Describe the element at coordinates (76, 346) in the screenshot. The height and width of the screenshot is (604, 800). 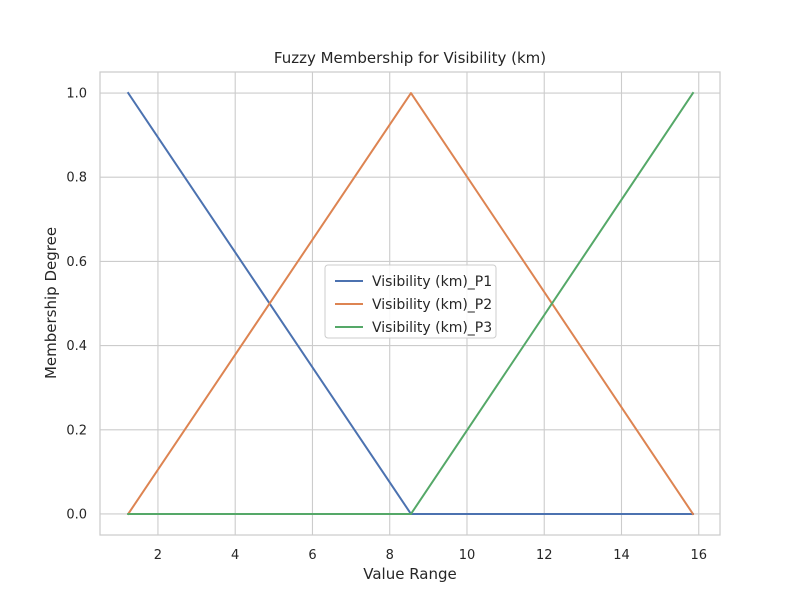
I see `y-tick-label: 0.4` at that location.